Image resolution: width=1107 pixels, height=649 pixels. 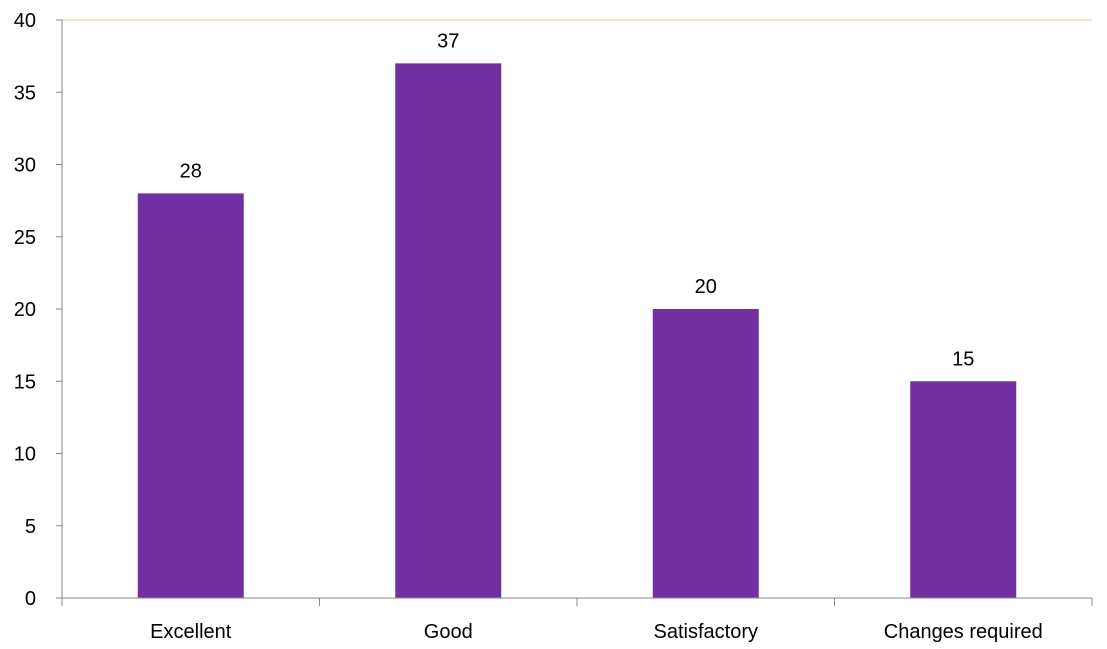 I want to click on y-tick-label: 25, so click(x=25, y=238).